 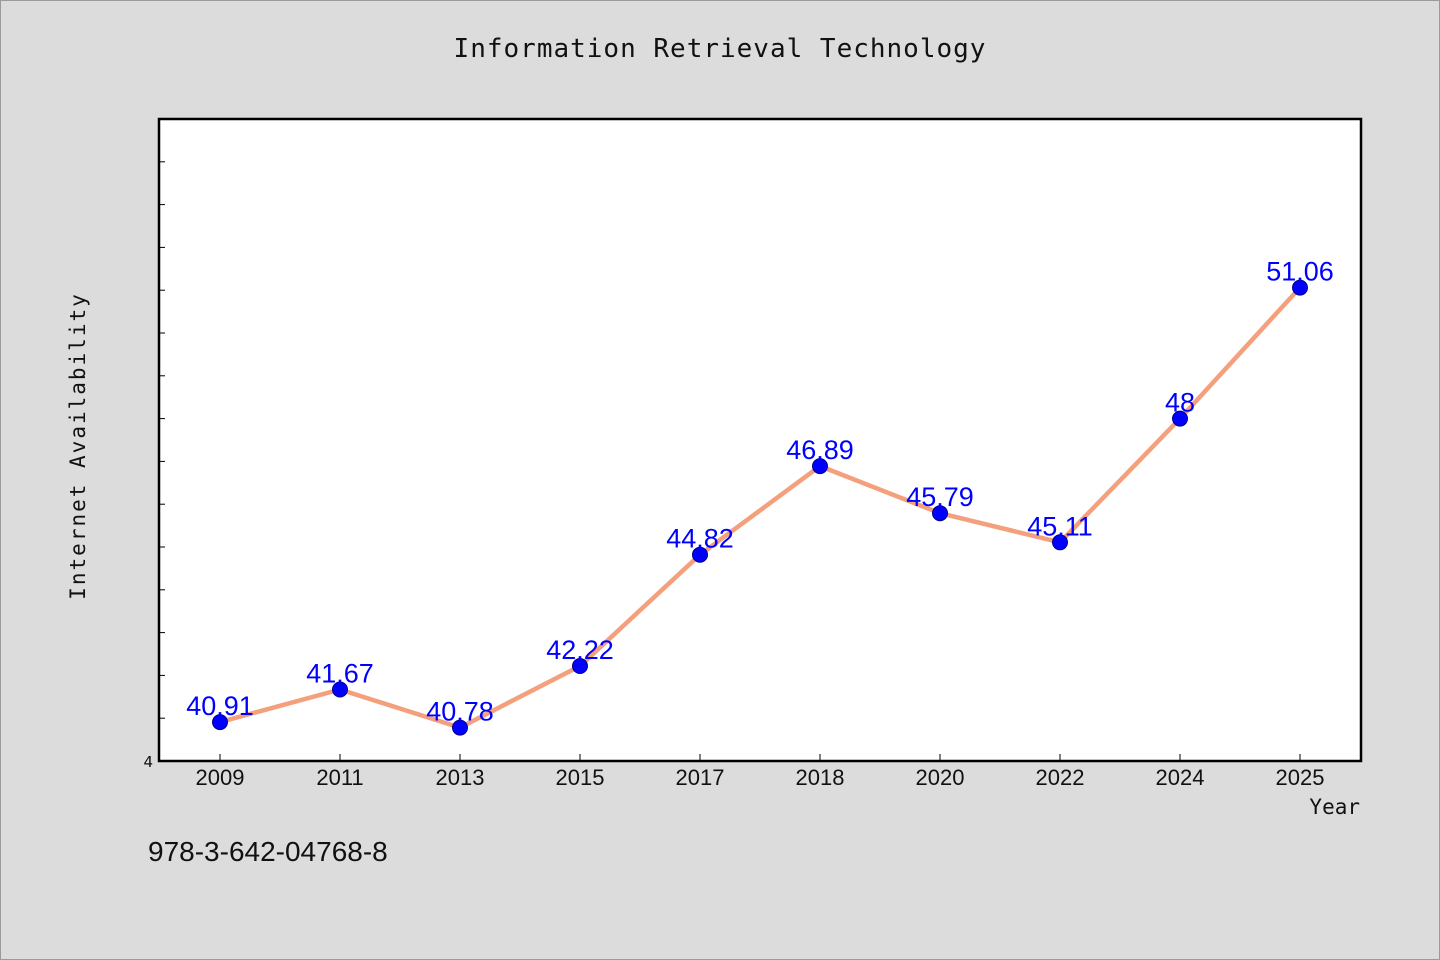 I want to click on chart-title: Information Retrieval Technology, so click(x=720, y=49).